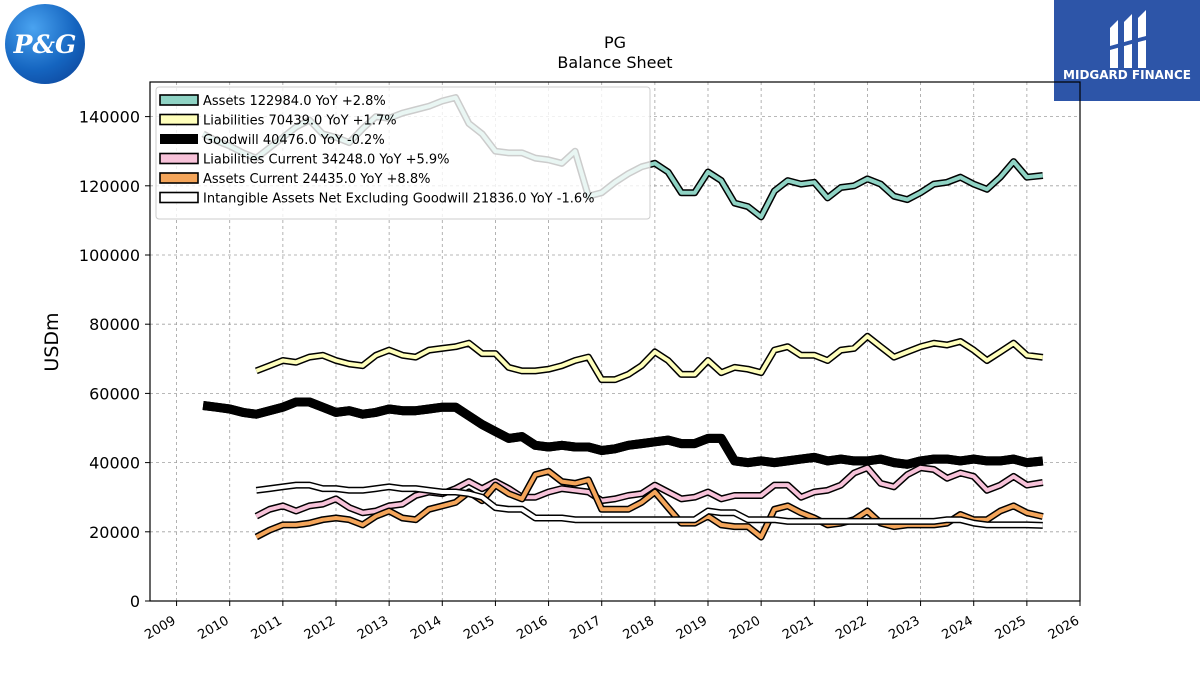 The image size is (1200, 675). I want to click on y-tick-label: 0, so click(135, 601).